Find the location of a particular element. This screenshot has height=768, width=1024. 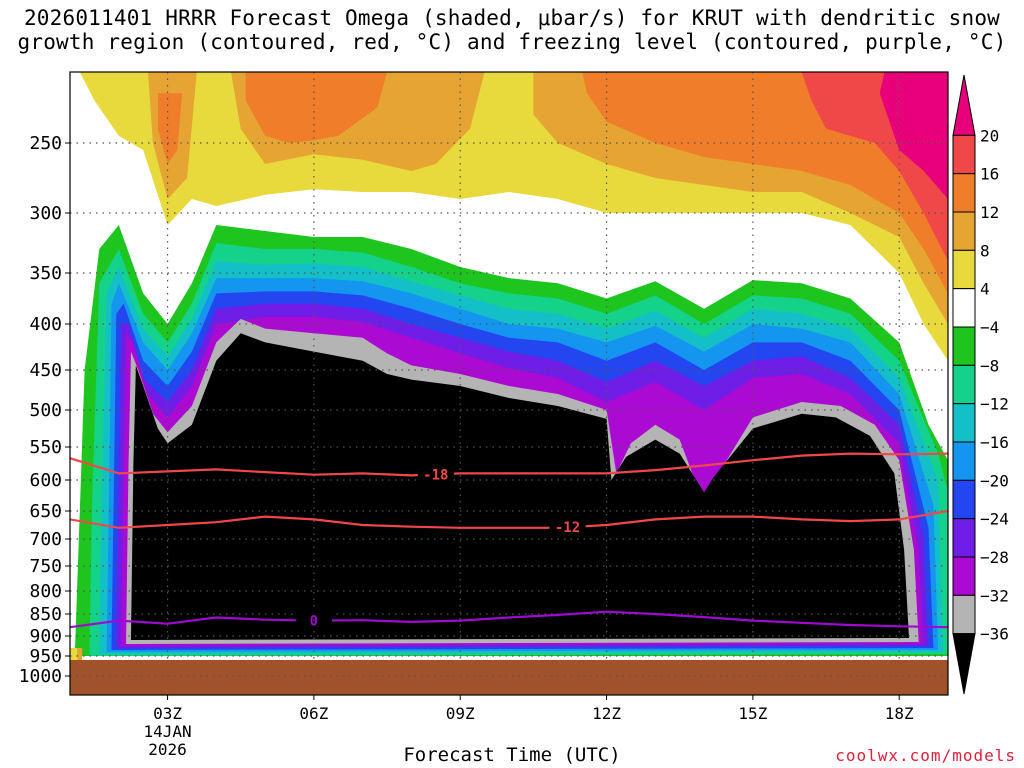

contour-label: -18 is located at coordinates (435, 475).